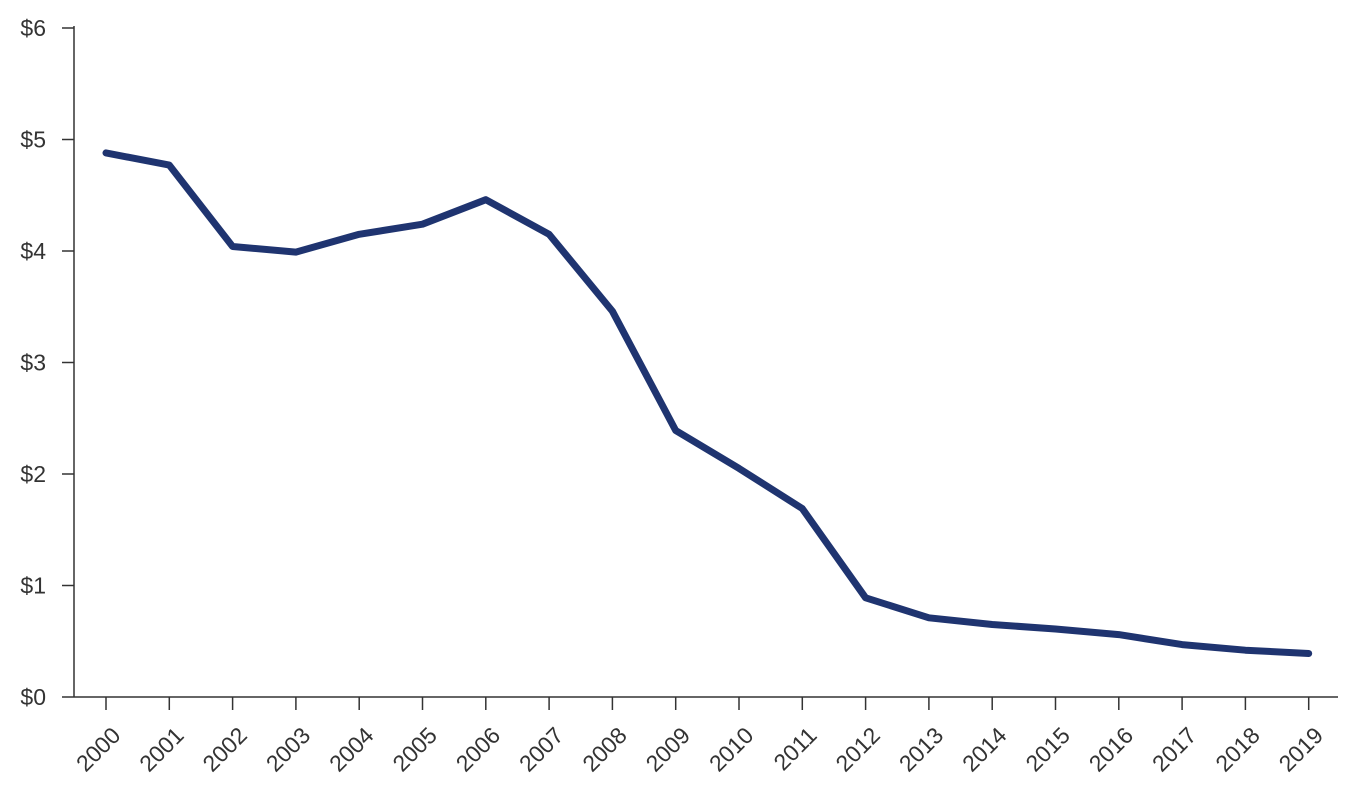  I want to click on x-tick-label: 2007, so click(541, 749).